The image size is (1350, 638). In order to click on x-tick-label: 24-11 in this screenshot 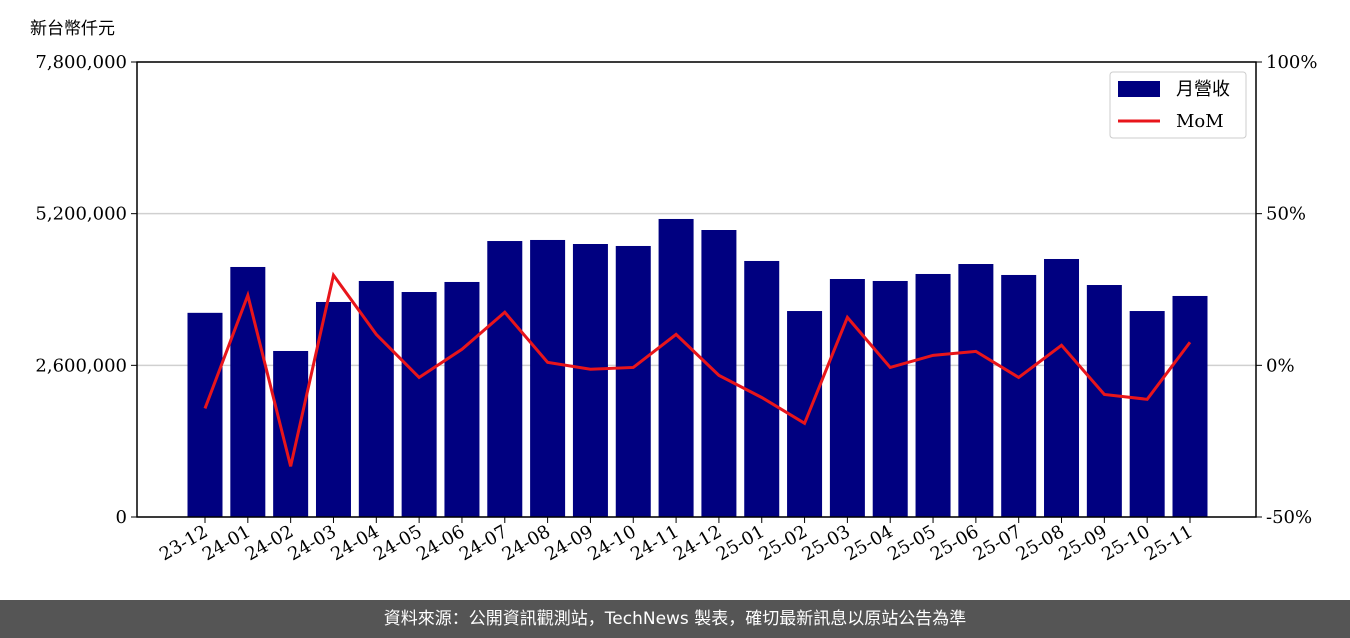, I will do `click(654, 543)`.